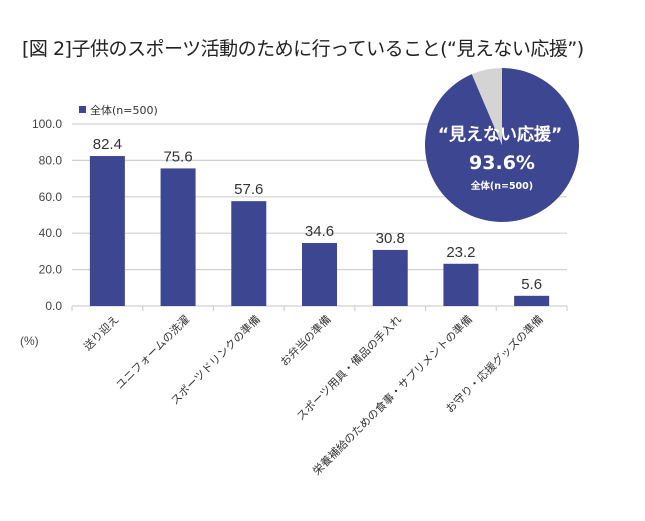  What do you see at coordinates (460, 252) in the screenshot?
I see `data-label: 23.2` at bounding box center [460, 252].